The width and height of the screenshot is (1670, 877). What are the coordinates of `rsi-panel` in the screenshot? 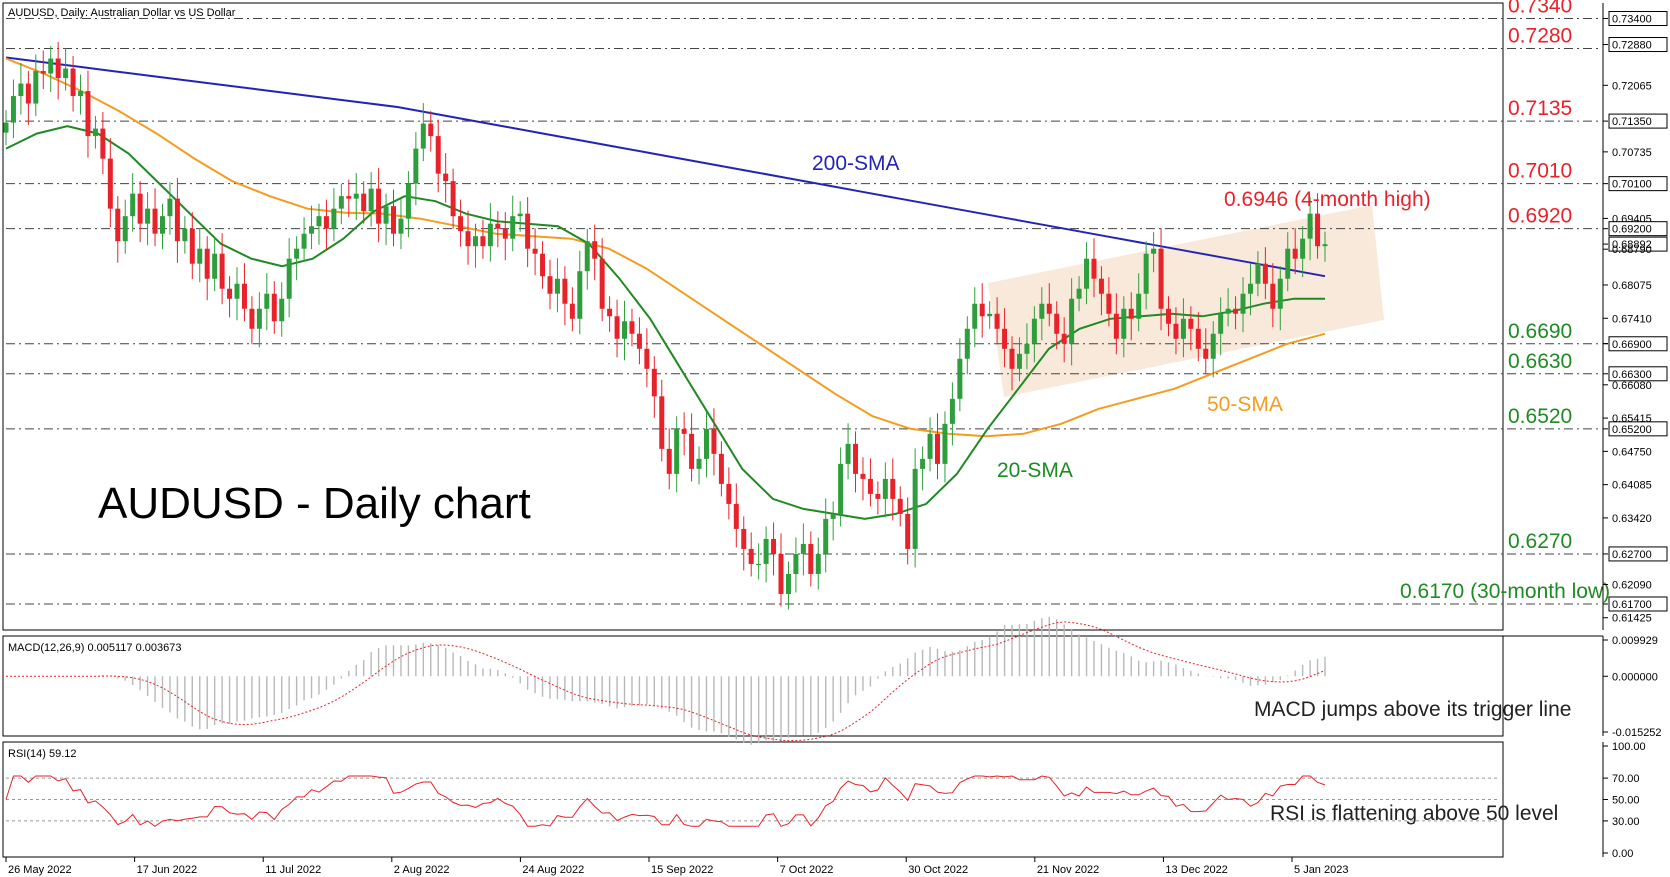 It's located at (753, 799).